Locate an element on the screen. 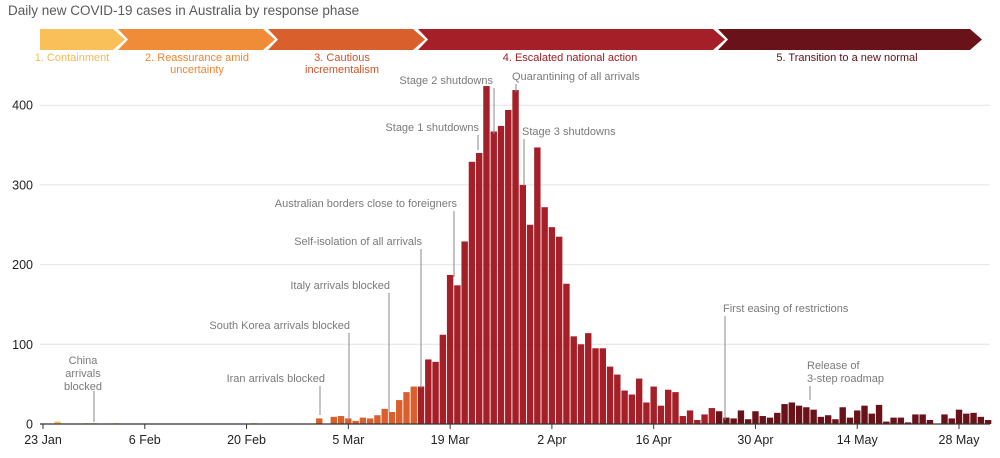  annotation-label: Italy arrivals blocked is located at coordinates (340, 286).